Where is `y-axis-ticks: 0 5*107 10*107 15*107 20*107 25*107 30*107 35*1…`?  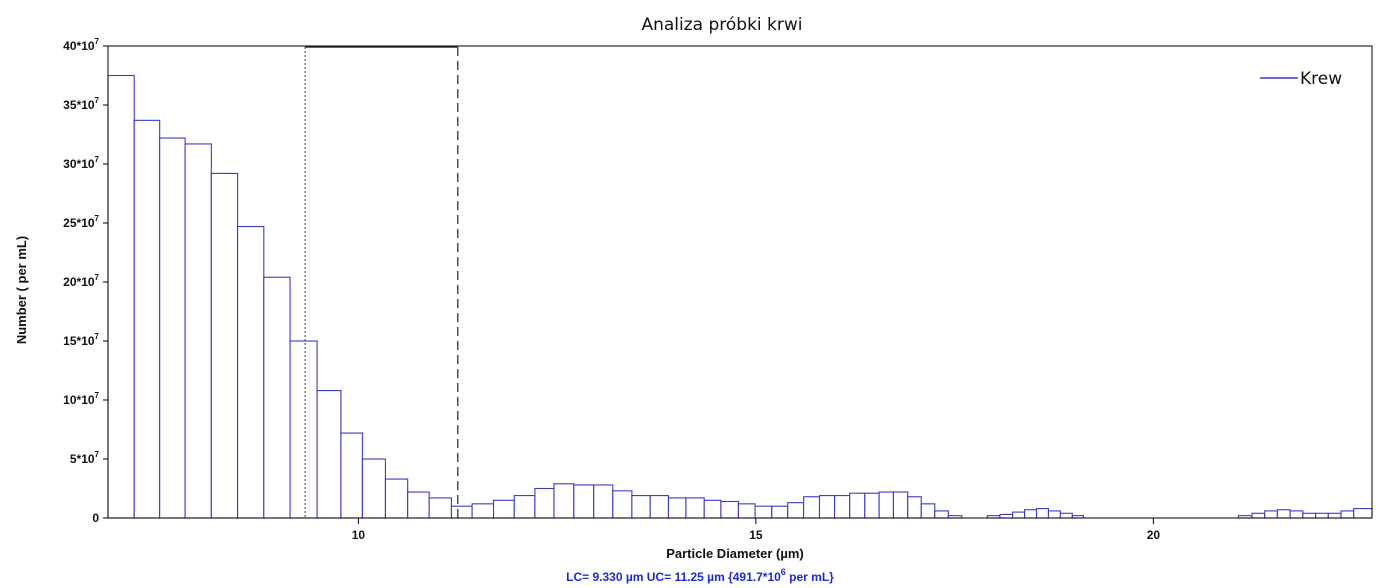
y-axis-ticks: 0 5*107 10*107 15*107 20*107 25*107 30*107 35*1… is located at coordinates (85, 281).